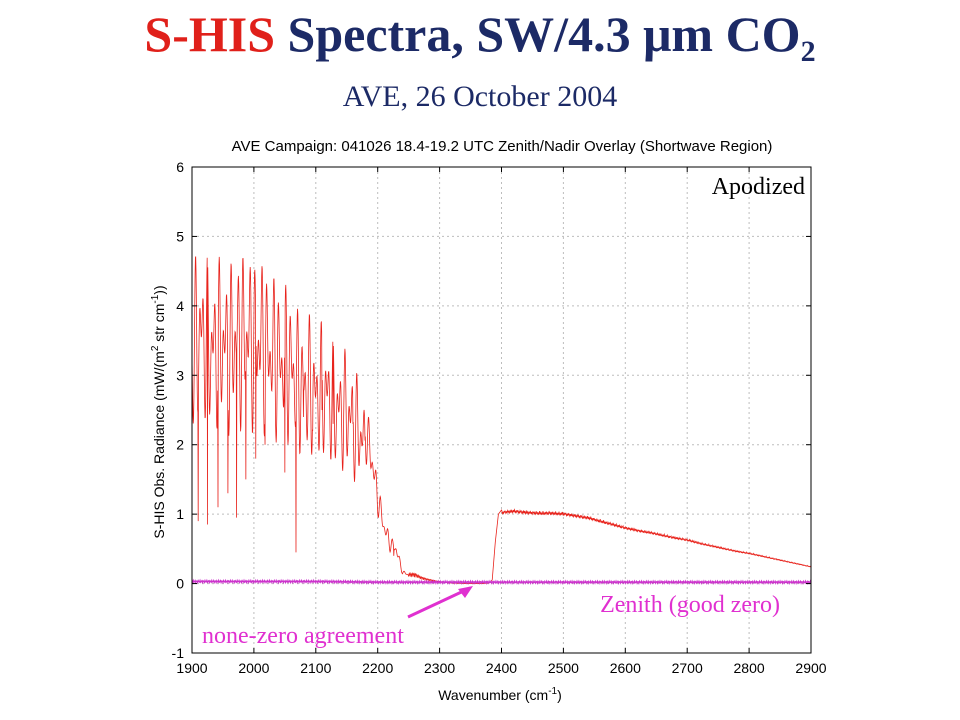 This screenshot has width=960, height=720. I want to click on x-tick-label: 2600, so click(625, 668).